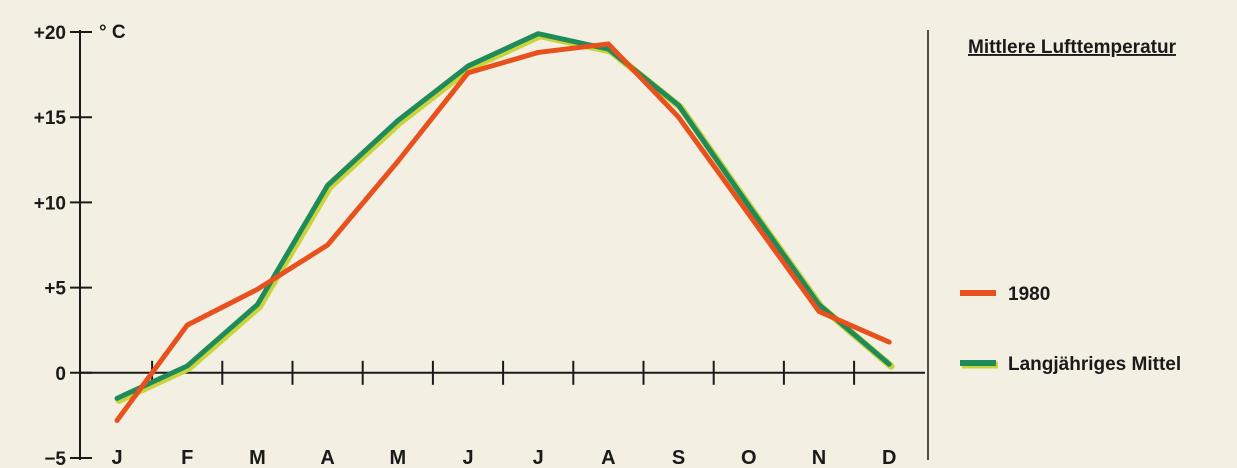  What do you see at coordinates (819, 457) in the screenshot?
I see `x-tick-label: N` at bounding box center [819, 457].